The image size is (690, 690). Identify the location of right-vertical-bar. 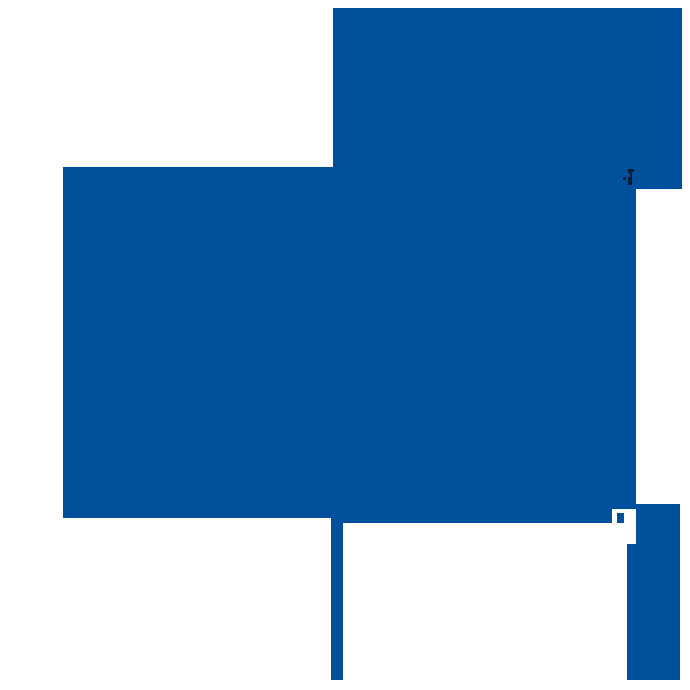
(653, 592).